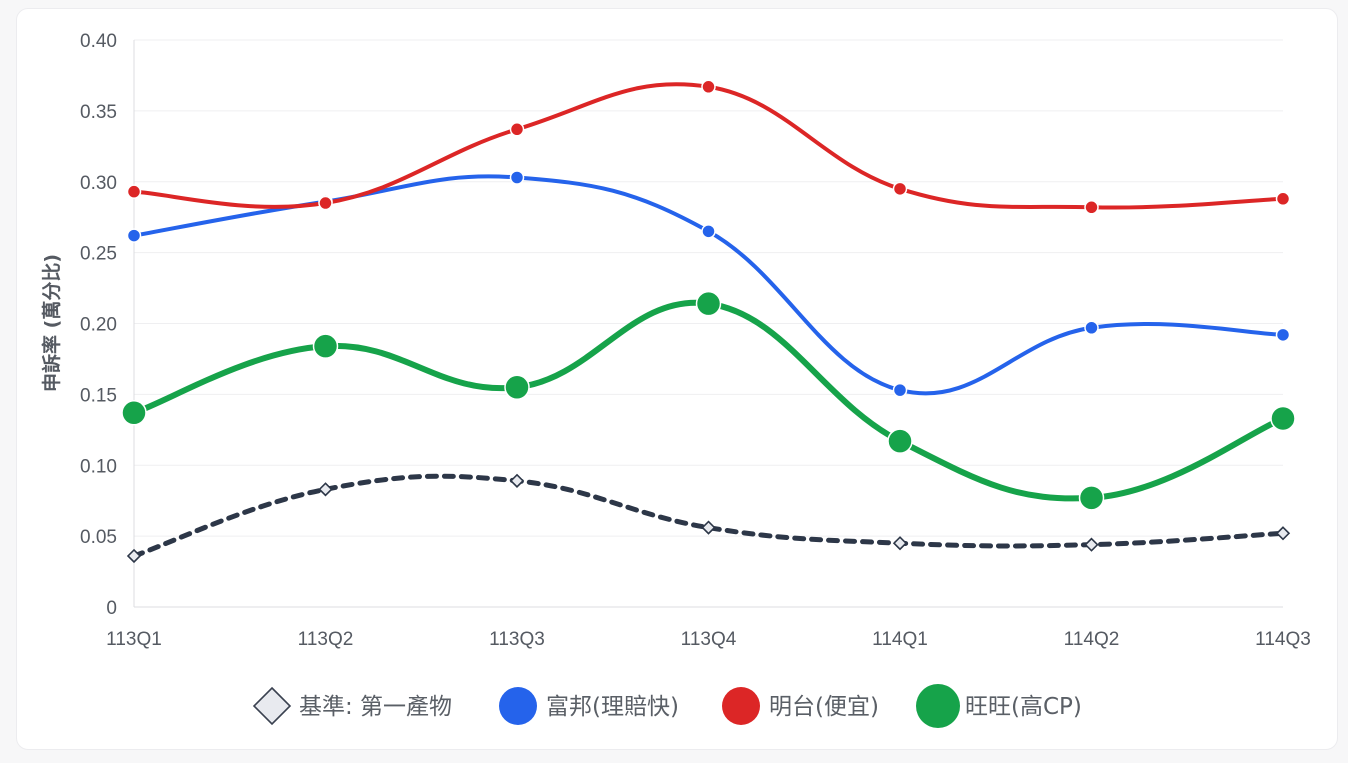  Describe the element at coordinates (326, 639) in the screenshot. I see `x-tick-label: 113Q2` at that location.